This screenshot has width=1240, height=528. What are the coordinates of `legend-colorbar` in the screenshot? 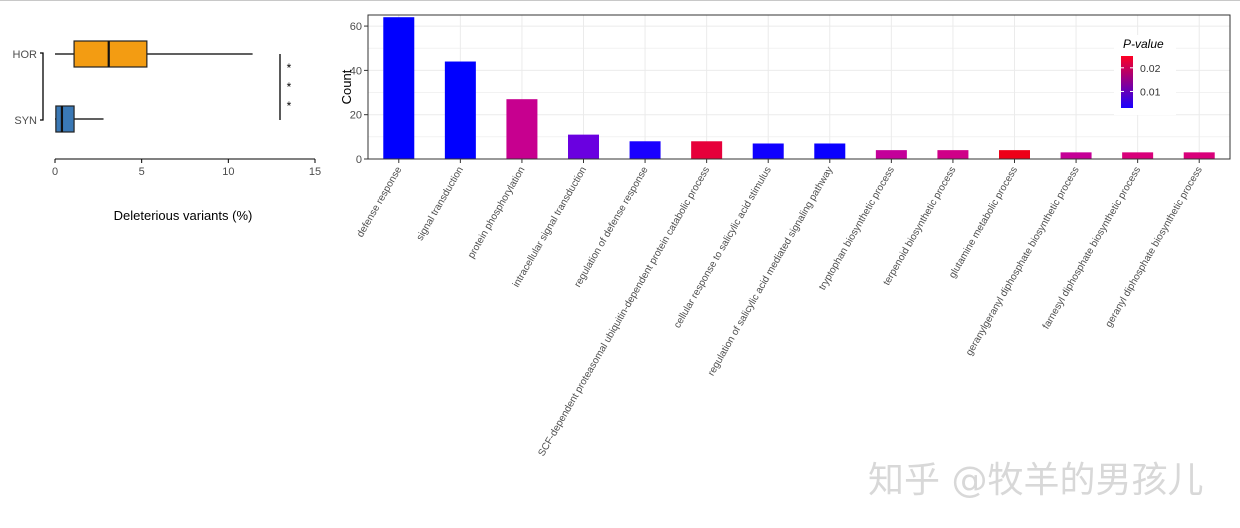 It's located at (1127, 82).